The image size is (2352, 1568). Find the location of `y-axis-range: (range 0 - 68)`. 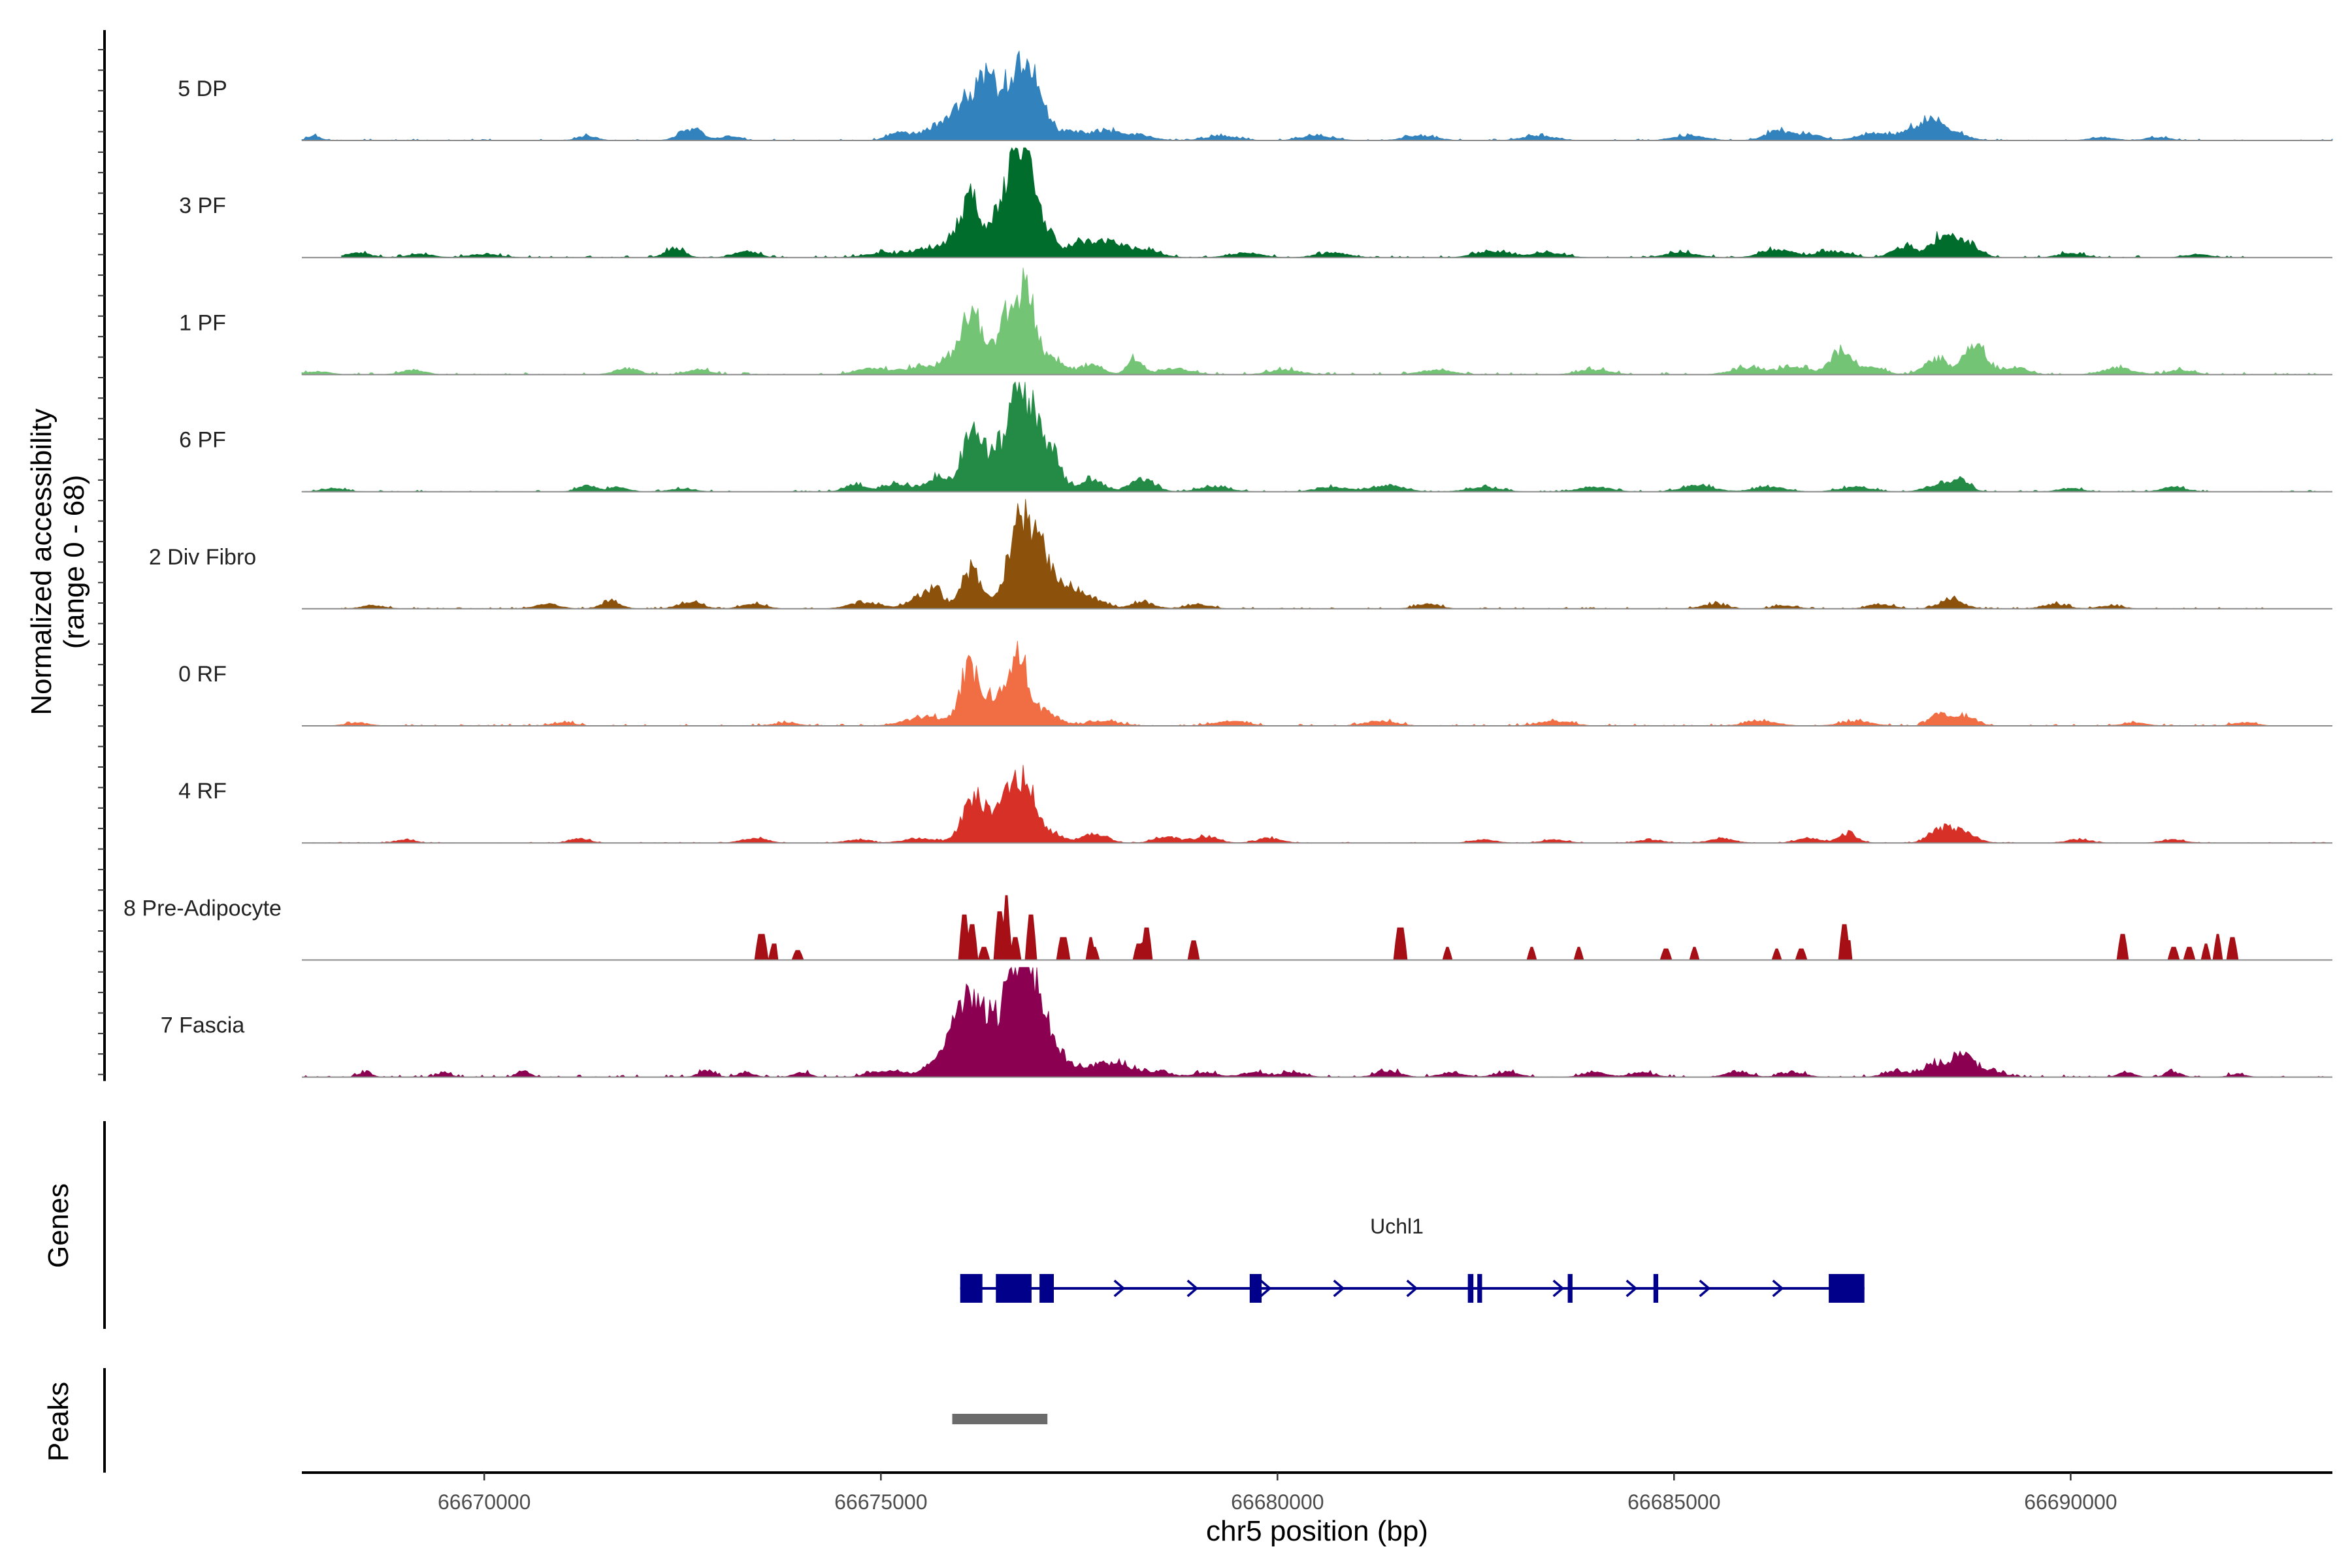

y-axis-range: (range 0 - 68) is located at coordinates (74, 562).